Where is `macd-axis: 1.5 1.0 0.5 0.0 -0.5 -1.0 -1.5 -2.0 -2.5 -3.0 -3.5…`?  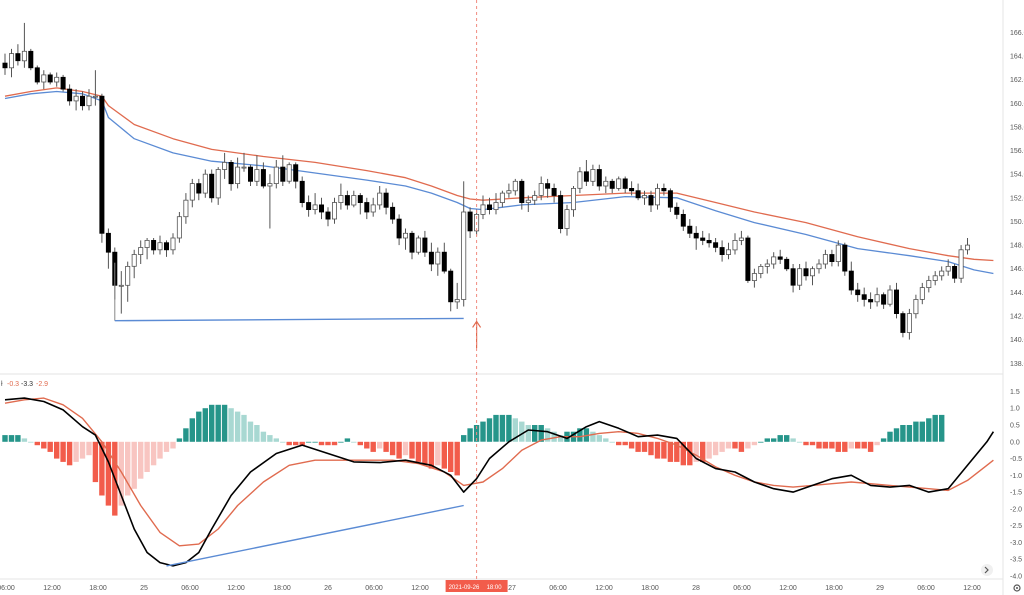
macd-axis: 1.5 1.0 0.5 0.0 -0.5 -1.0 -1.5 -2.0 -2.5 -3.0 -3.5… is located at coordinates (1016, 485).